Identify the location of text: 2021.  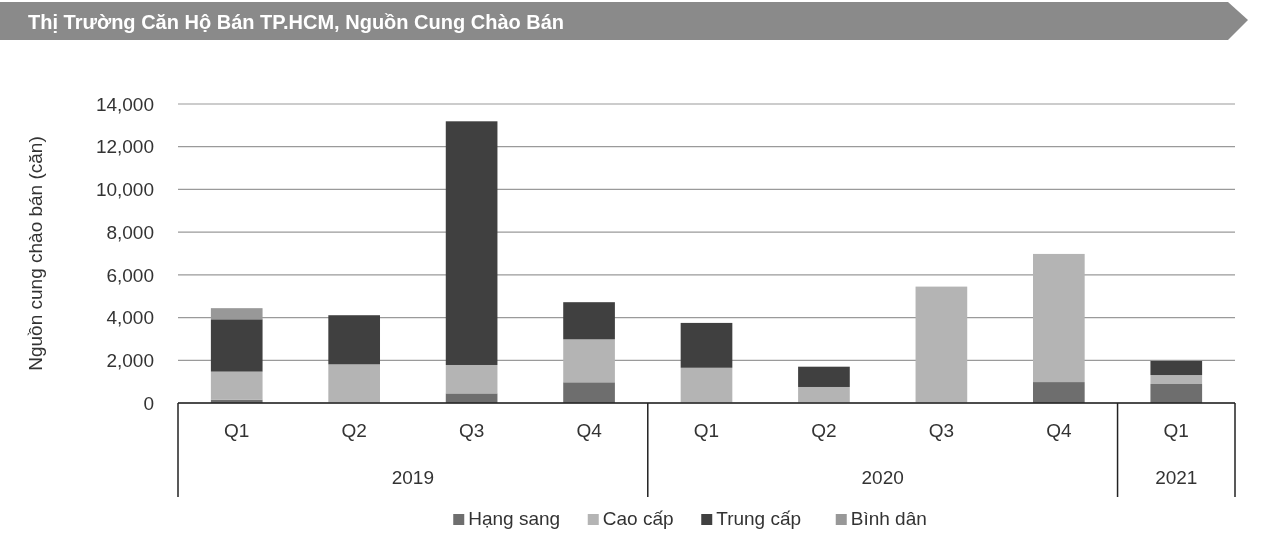
(1176, 477).